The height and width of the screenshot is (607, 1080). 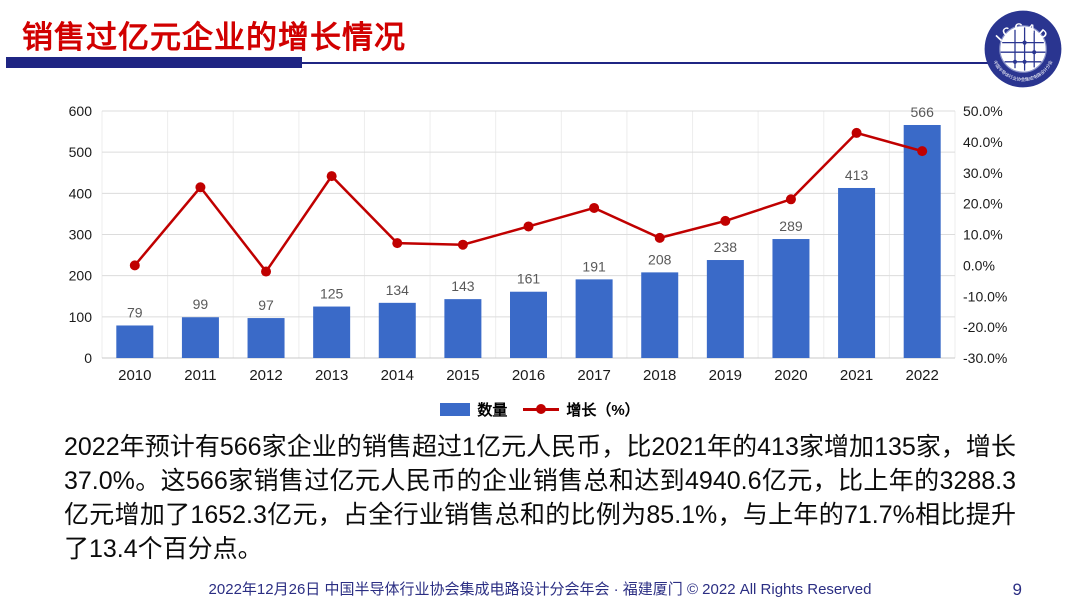 What do you see at coordinates (331, 375) in the screenshot?
I see `x-axis-label: 2013` at bounding box center [331, 375].